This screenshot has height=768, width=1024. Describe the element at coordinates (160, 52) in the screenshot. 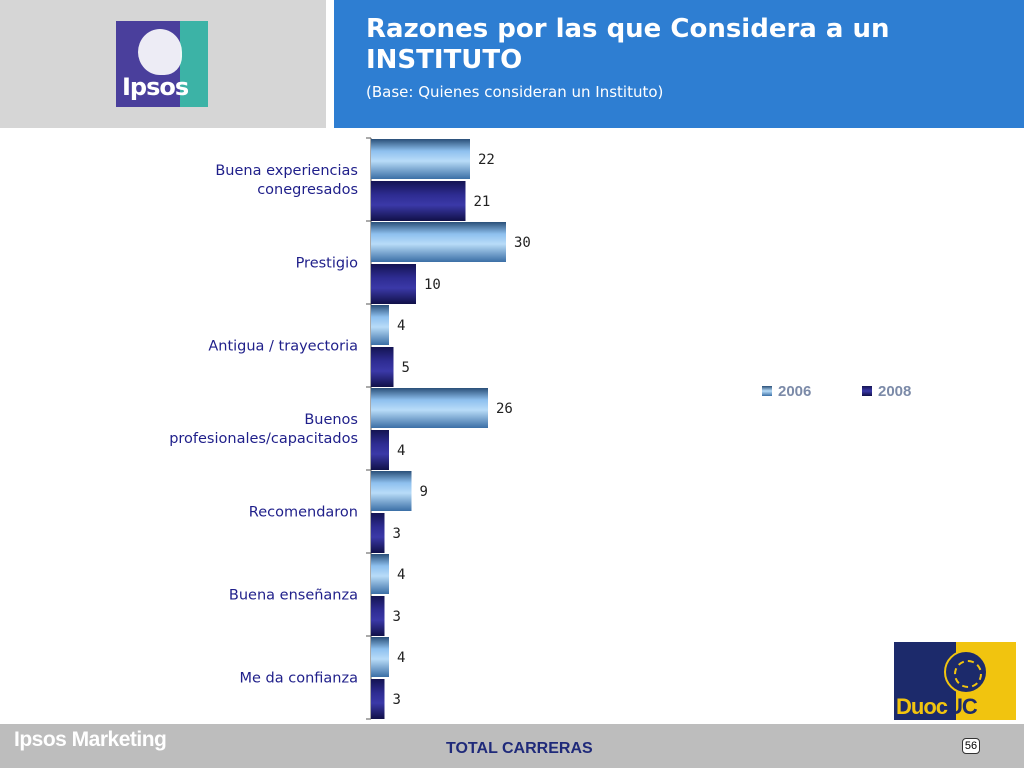

I see `profile-head-icon` at that location.